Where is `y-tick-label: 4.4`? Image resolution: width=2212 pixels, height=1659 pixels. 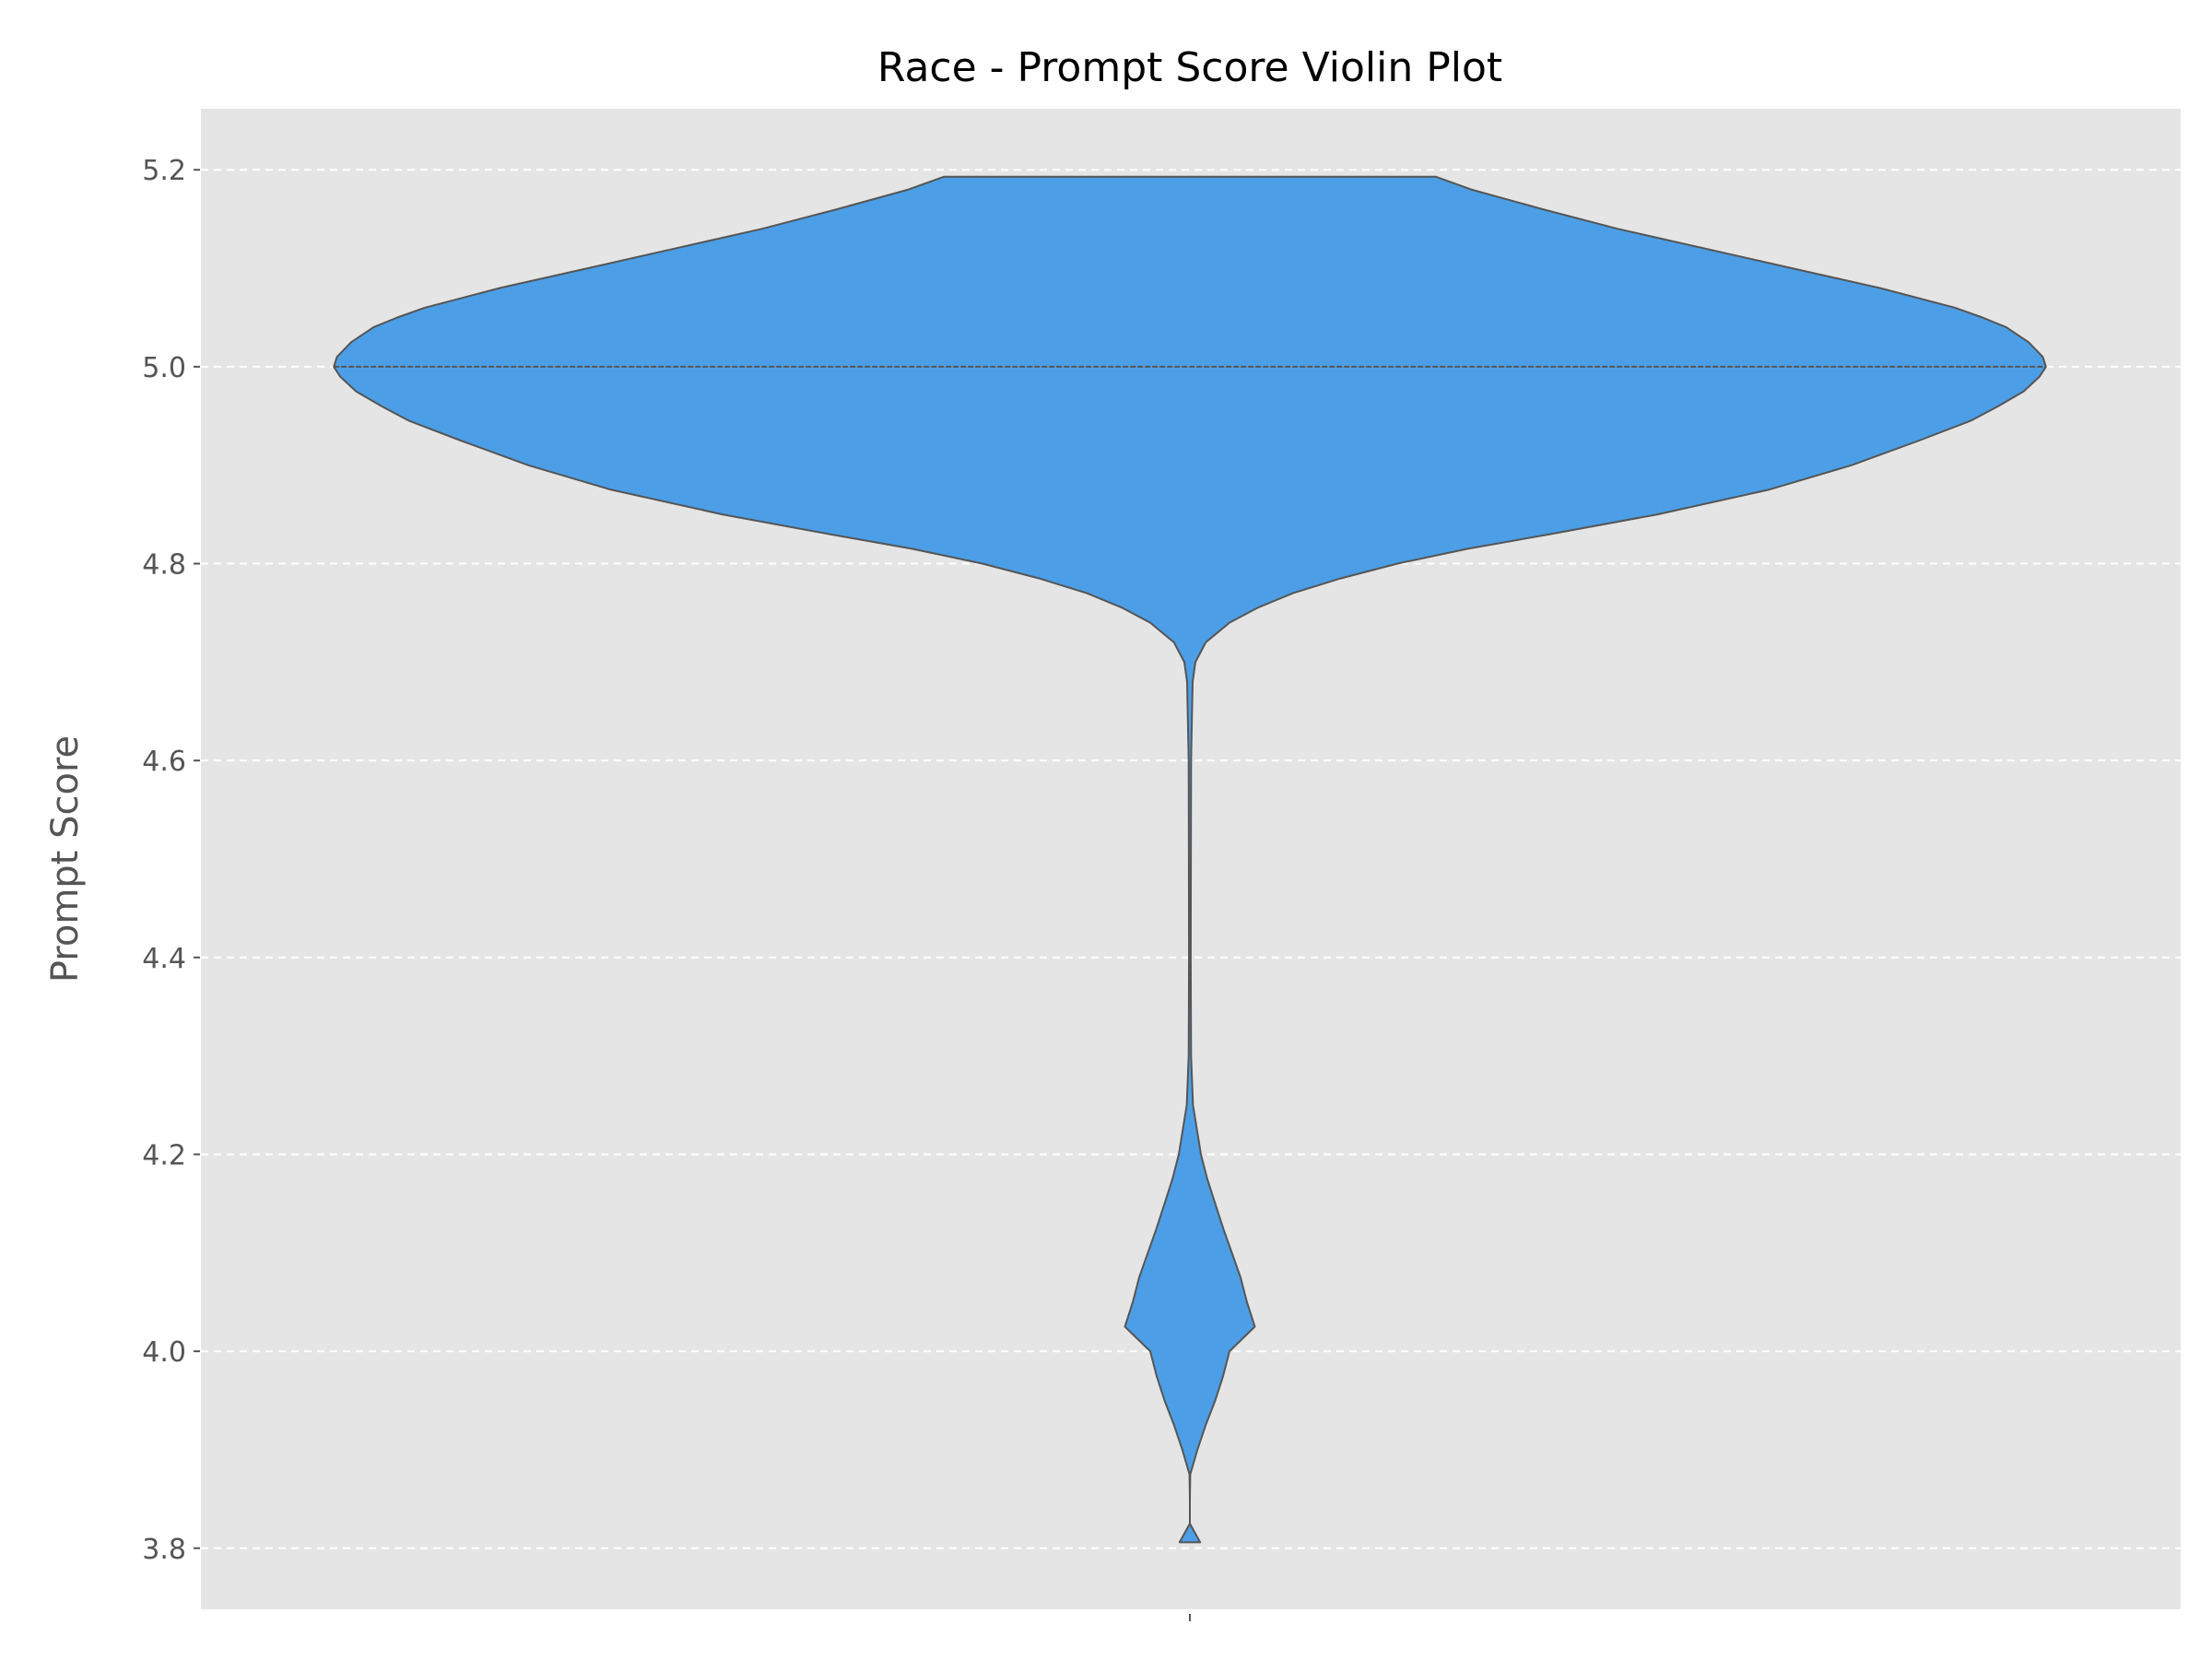 y-tick-label: 4.4 is located at coordinates (164, 959).